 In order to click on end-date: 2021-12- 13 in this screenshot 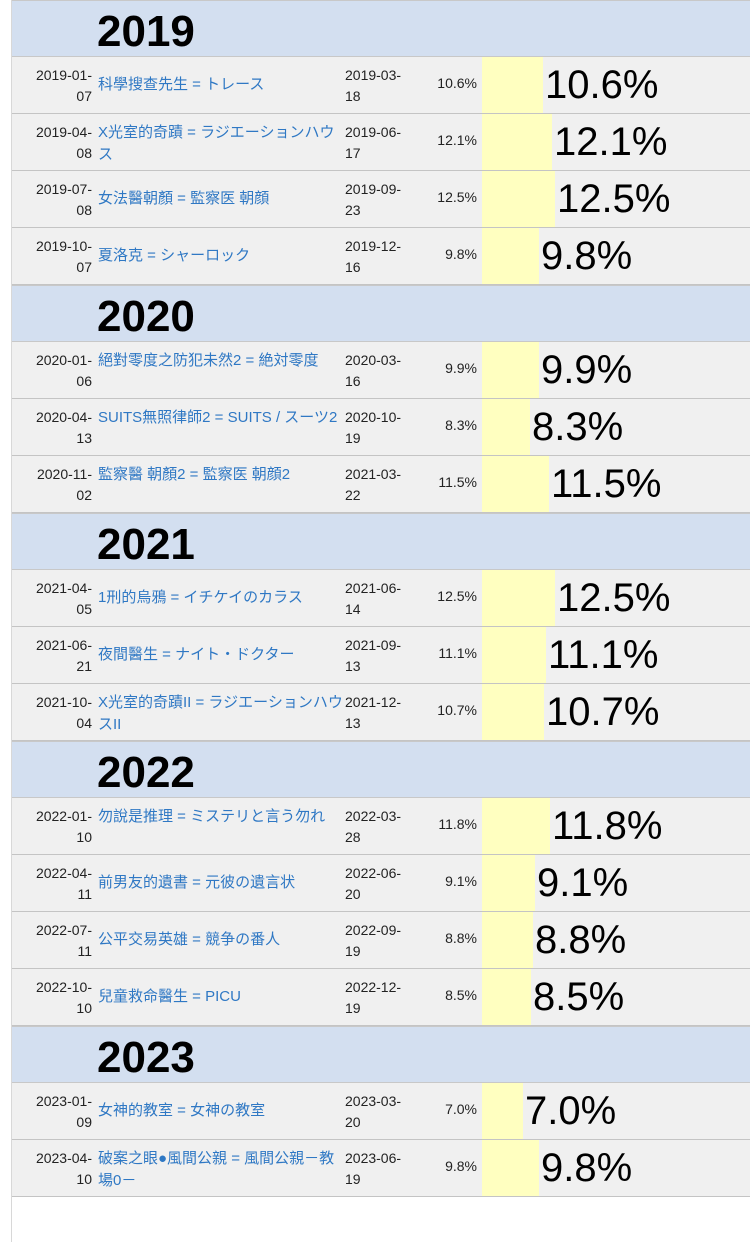, I will do `click(373, 712)`.